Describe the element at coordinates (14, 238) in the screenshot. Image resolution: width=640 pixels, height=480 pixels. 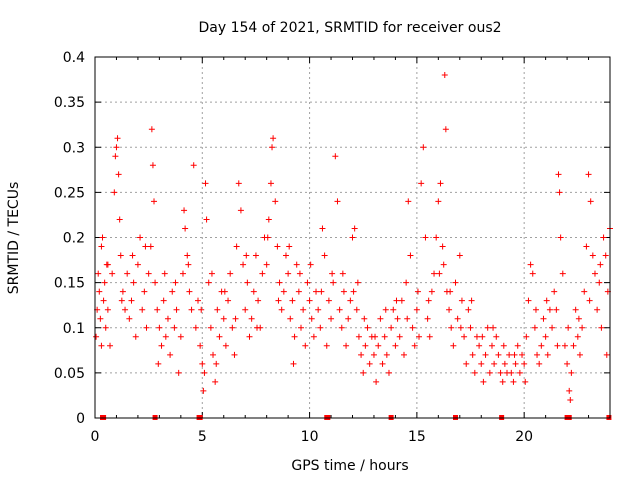
I see `y-axis-label: SRMTID / TECUs` at that location.